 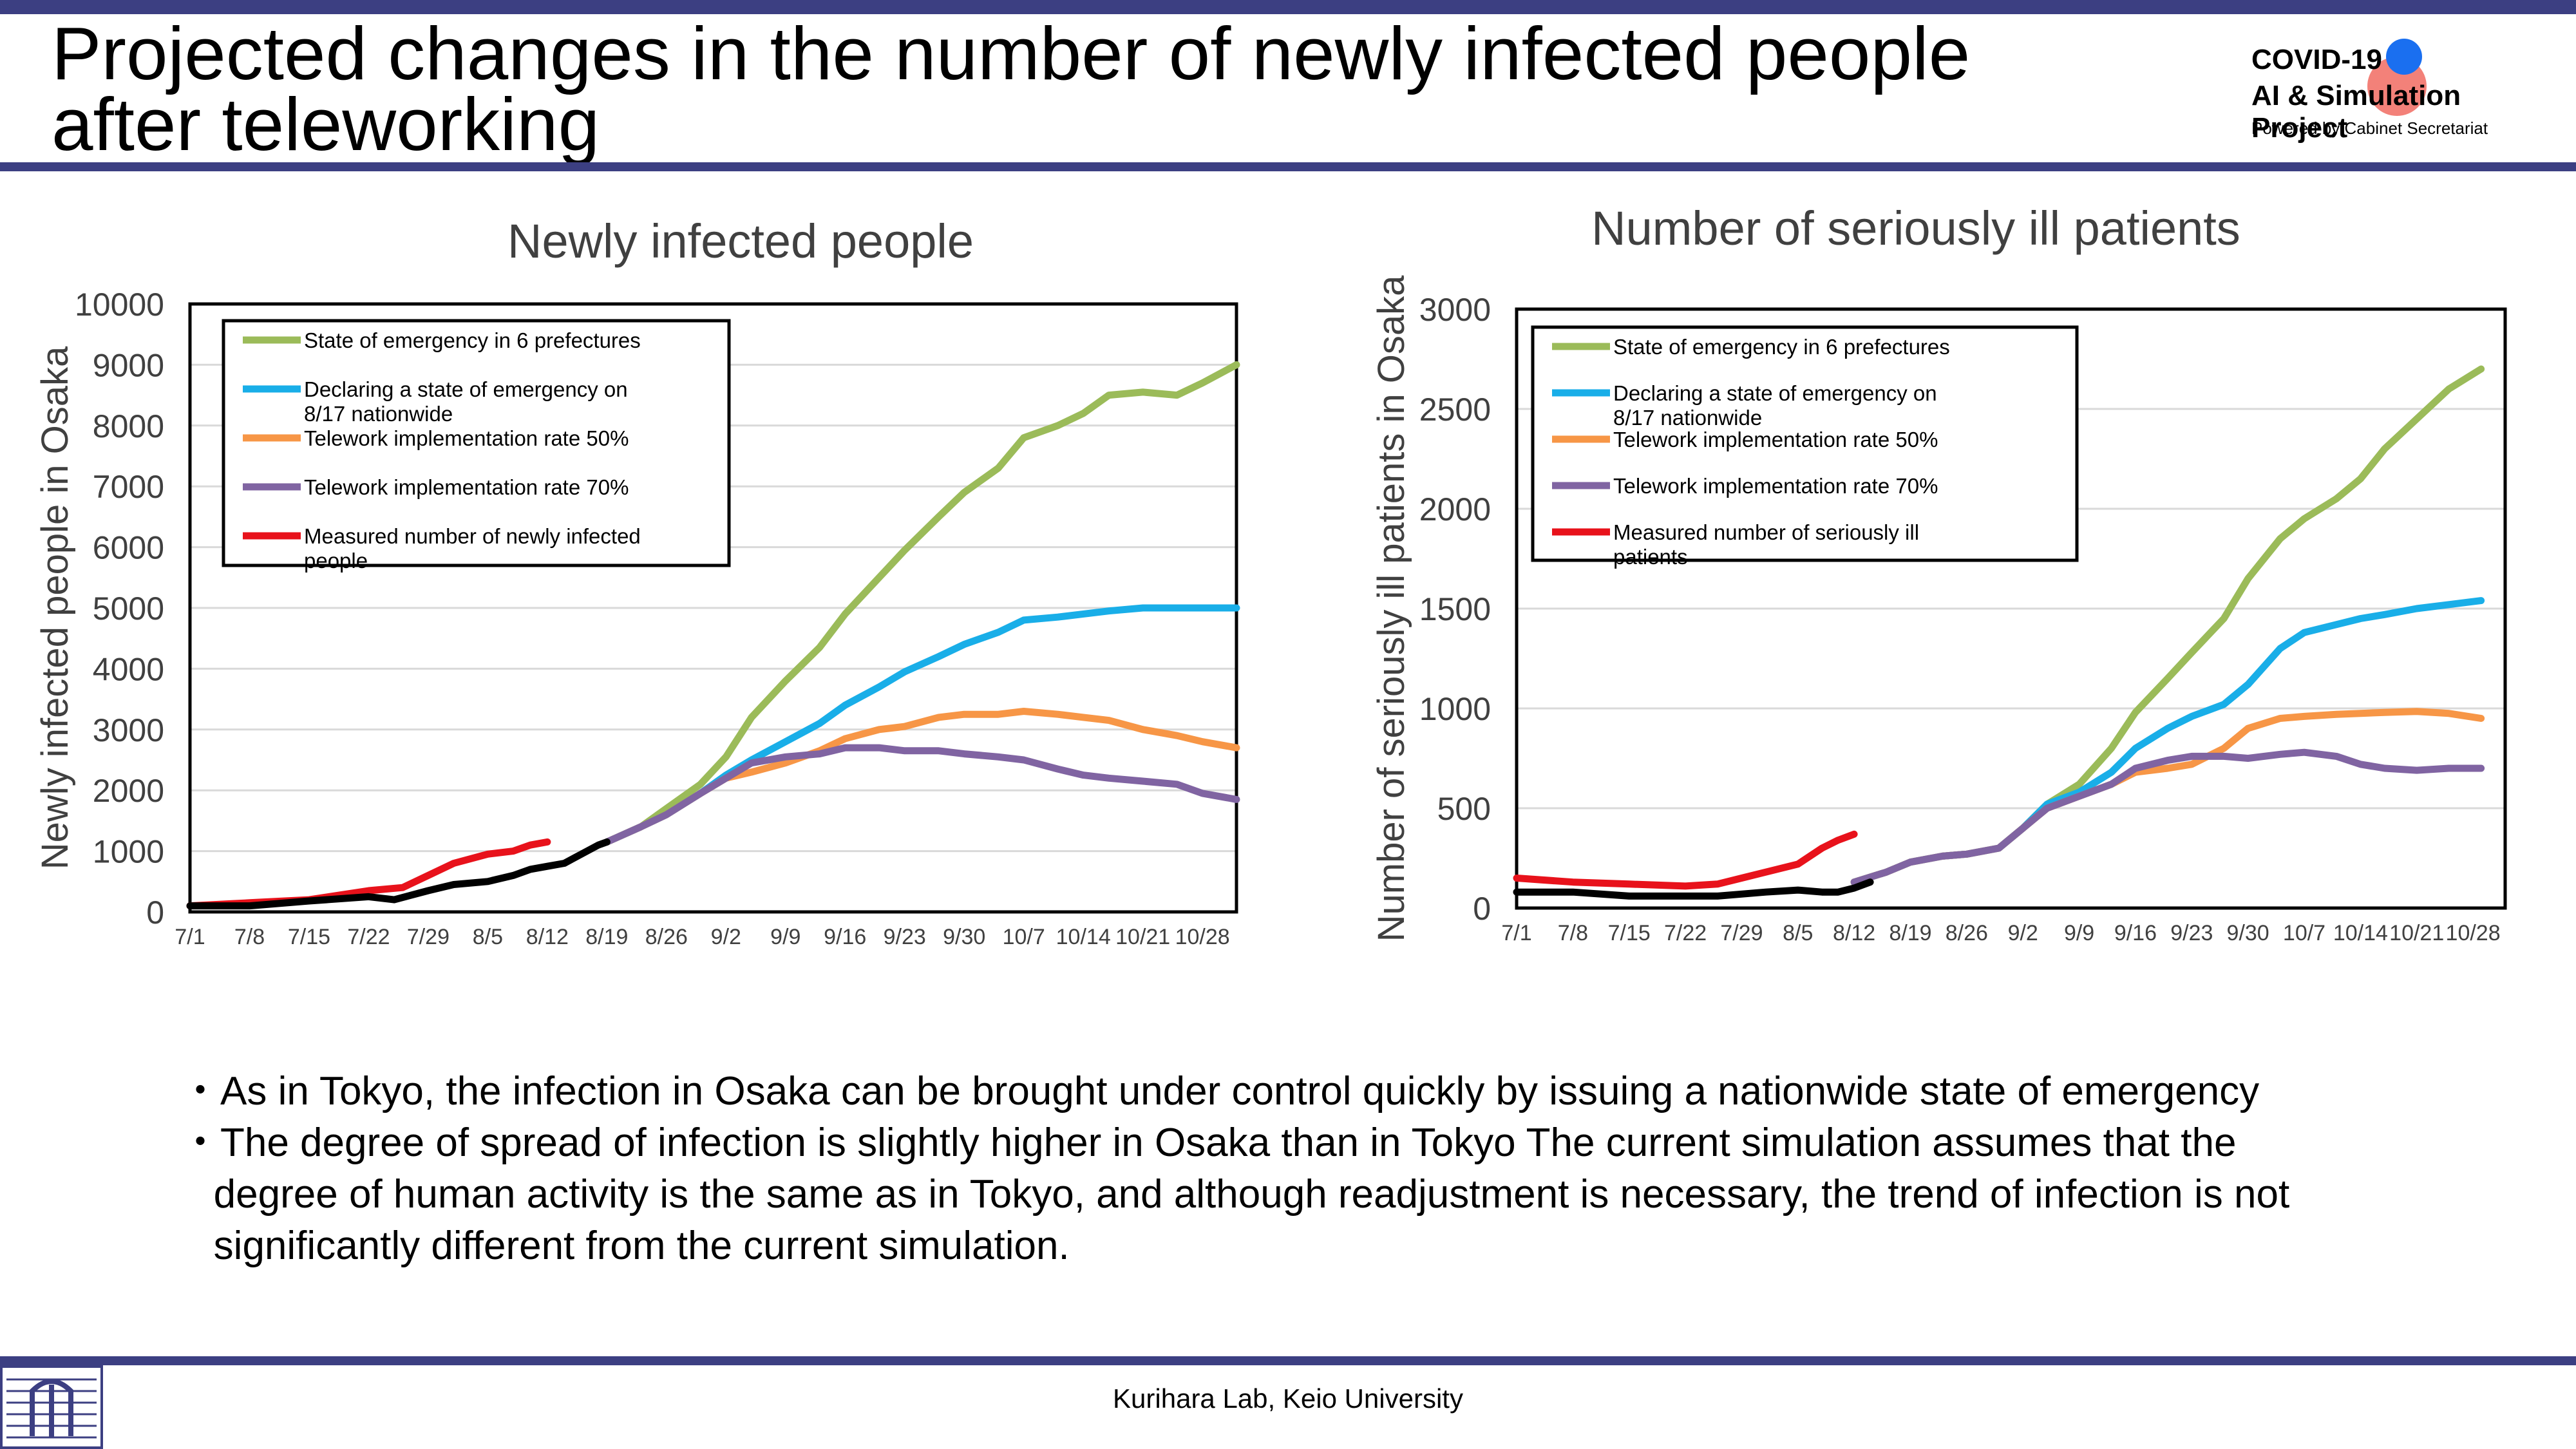 I want to click on top-accent-bar, so click(x=1288, y=7).